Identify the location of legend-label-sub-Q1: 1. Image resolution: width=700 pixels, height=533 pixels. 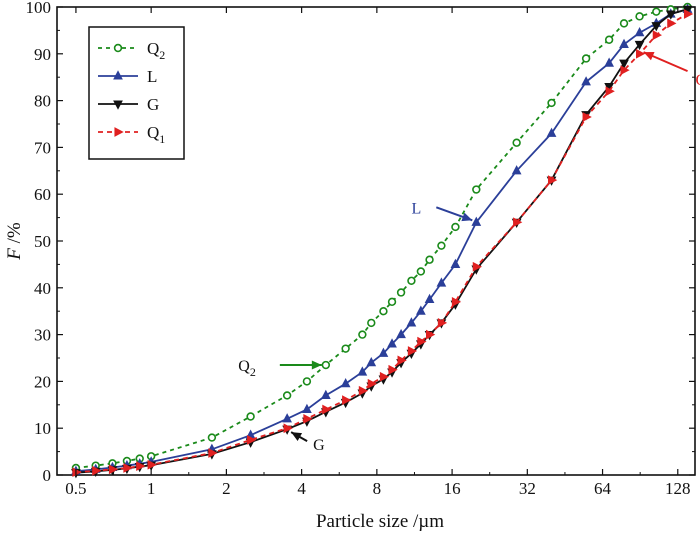
(162, 139).